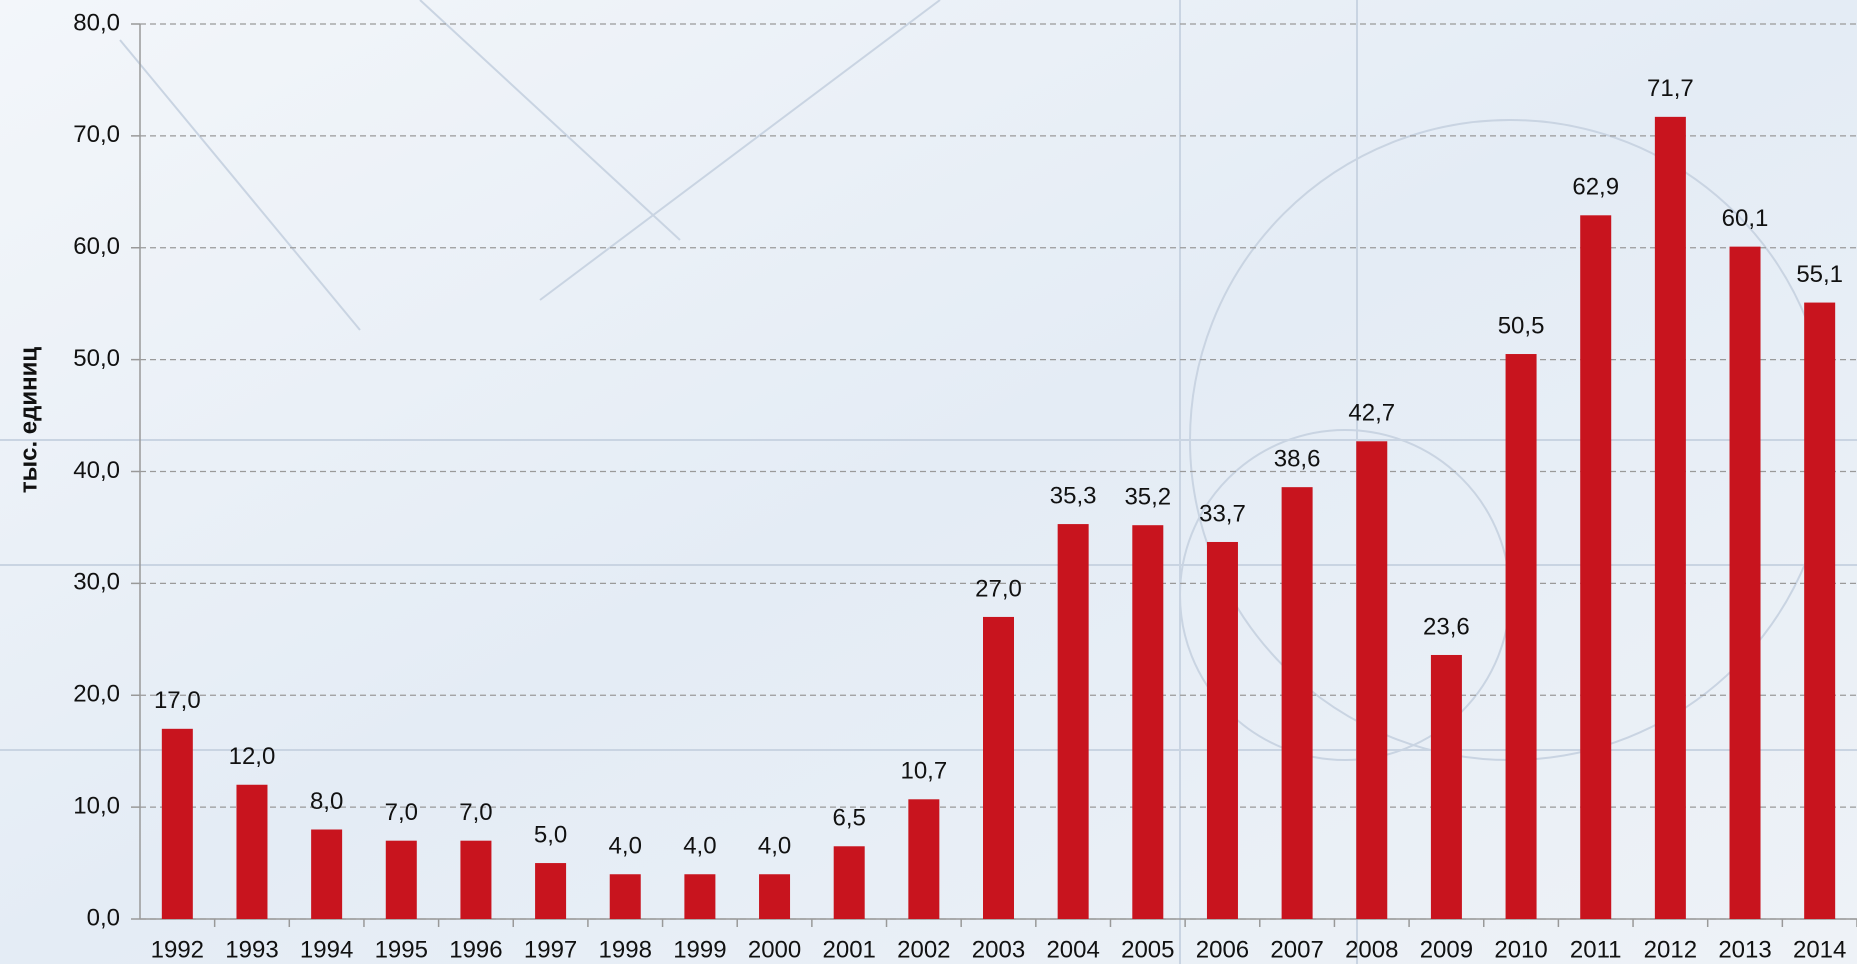 The width and height of the screenshot is (1857, 964). What do you see at coordinates (96, 358) in the screenshot?
I see `y-tick-label: 50,0` at bounding box center [96, 358].